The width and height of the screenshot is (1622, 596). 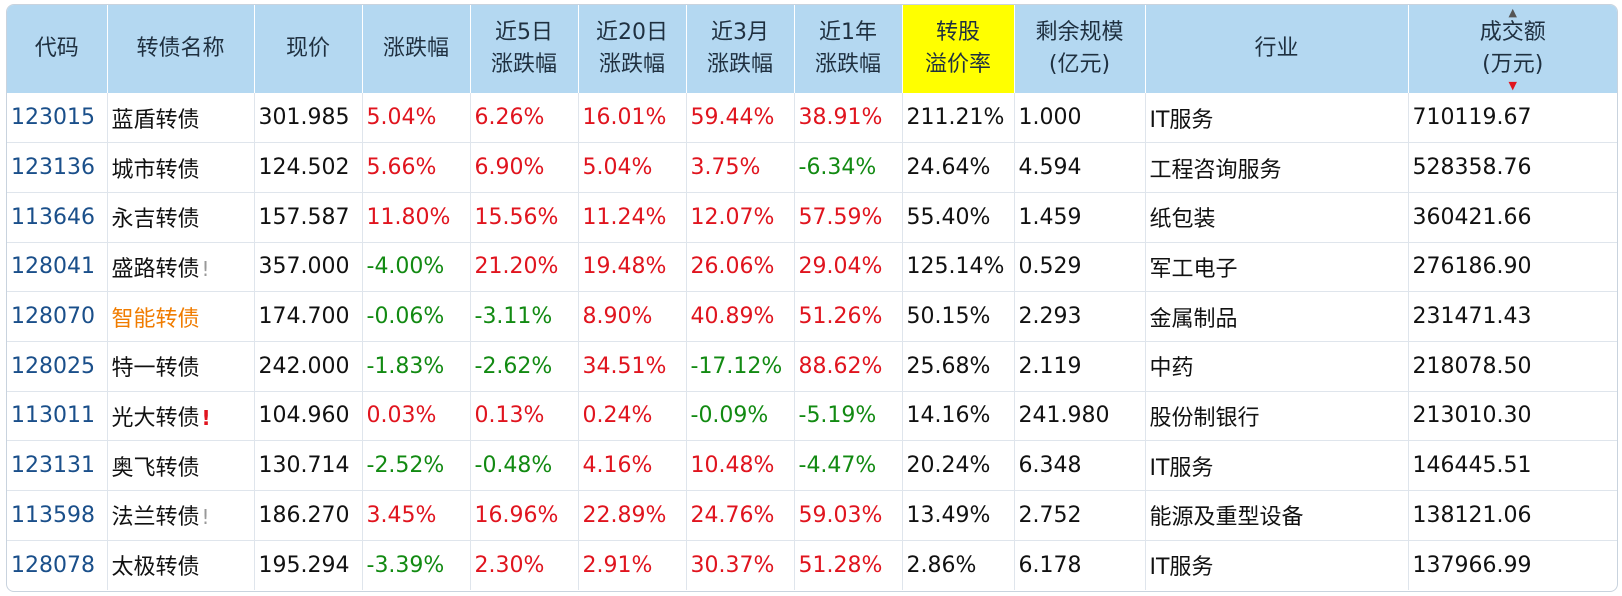 I want to click on change-3m-cell: 24.76%, so click(x=740, y=515).